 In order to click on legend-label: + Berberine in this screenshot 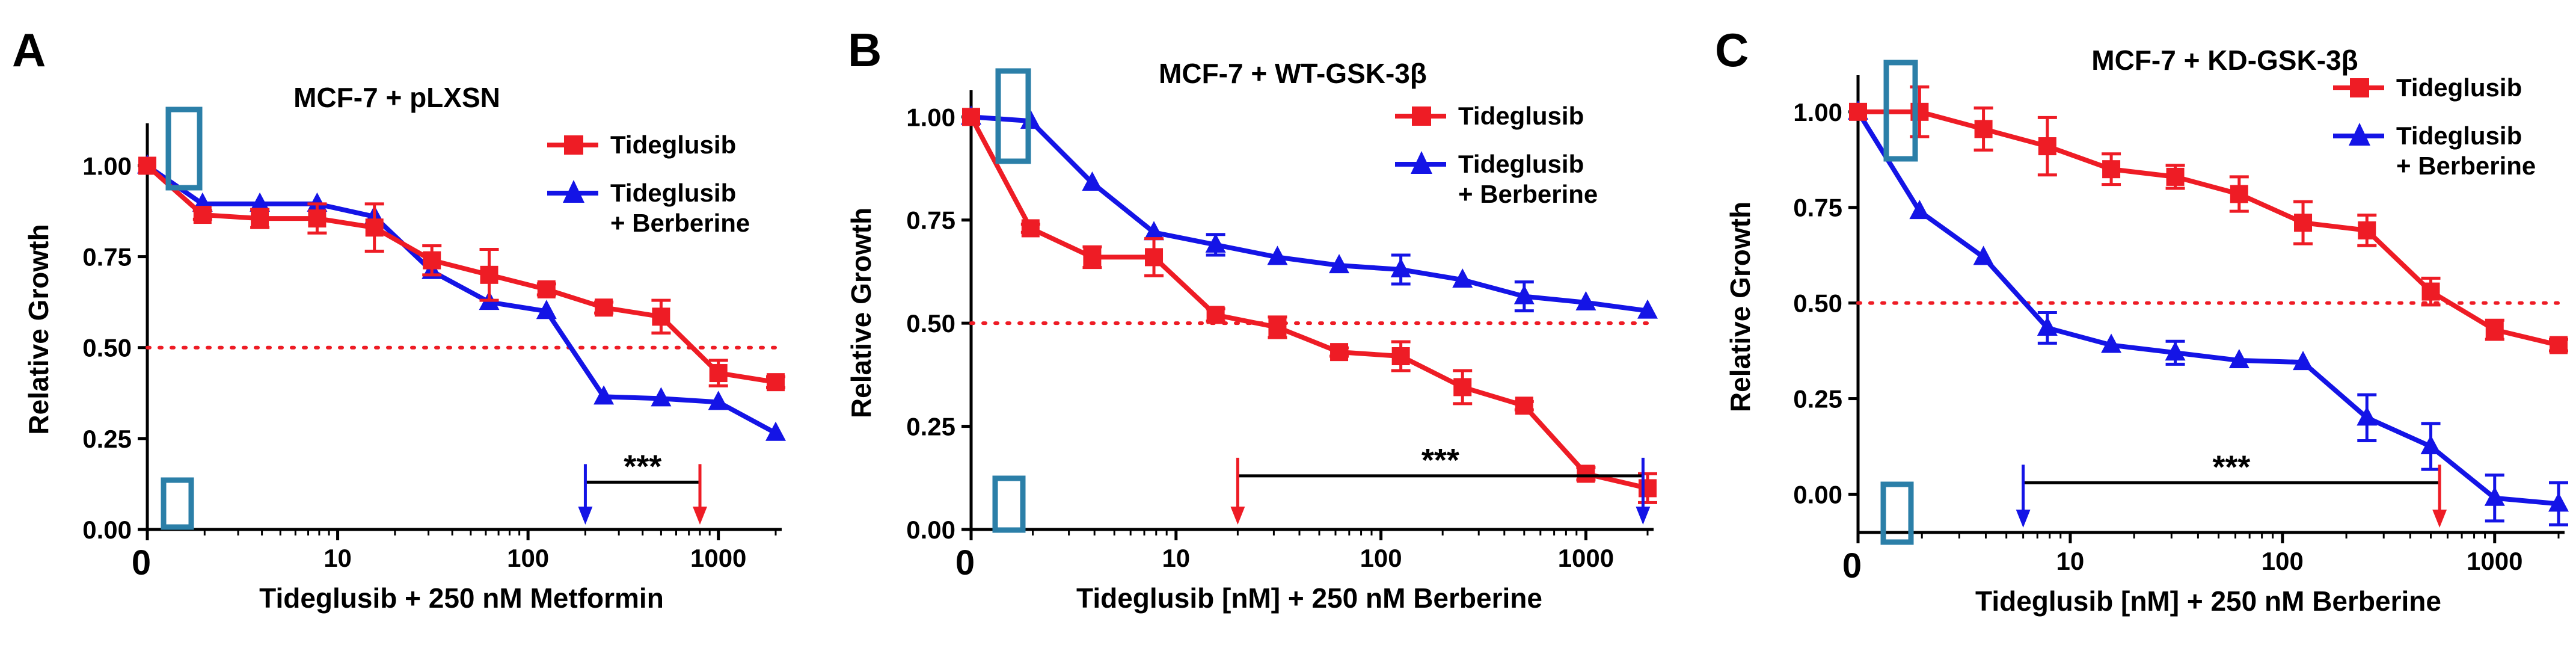, I will do `click(680, 223)`.